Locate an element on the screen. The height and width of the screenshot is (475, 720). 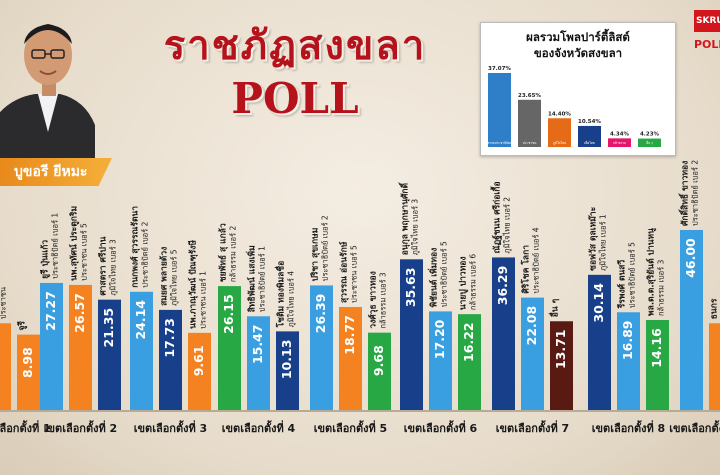
title-line-1: ราชภัฏสงขลา is located at coordinates (295, 45).